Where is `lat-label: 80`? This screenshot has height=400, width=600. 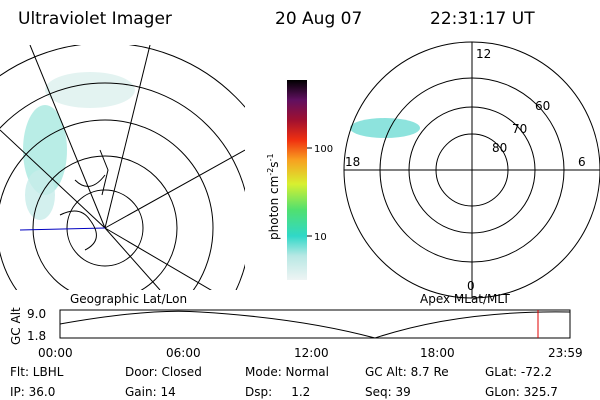 lat-label: 80 is located at coordinates (499, 148).